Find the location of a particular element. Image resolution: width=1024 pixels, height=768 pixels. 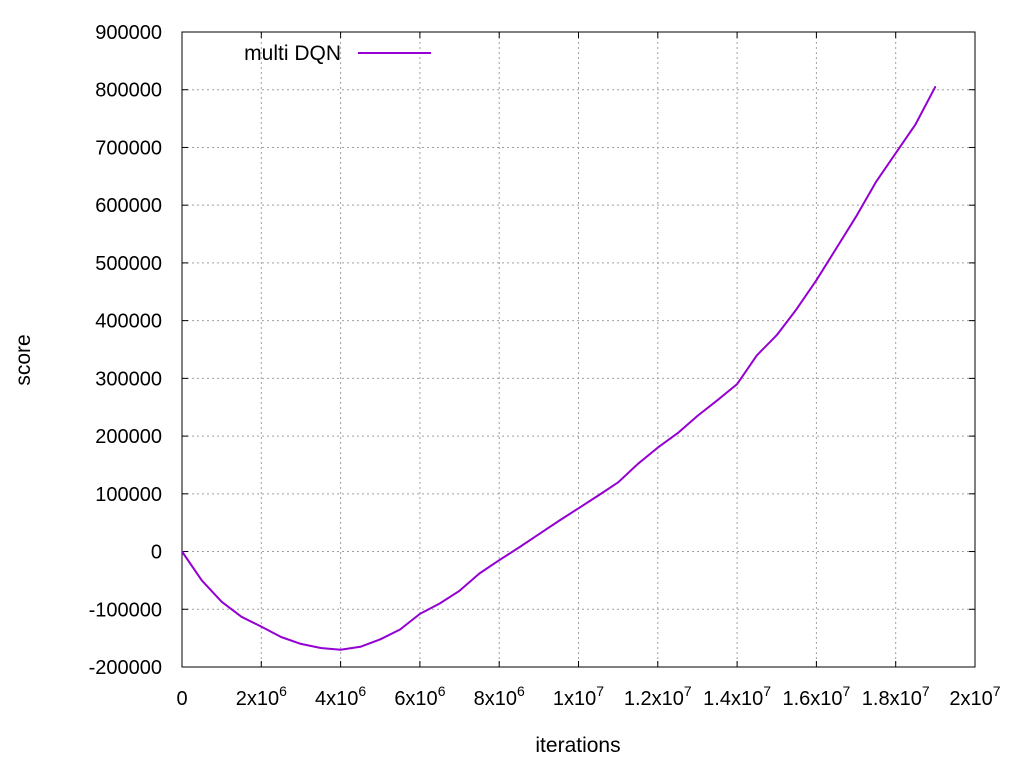

y-tick-label: 0 is located at coordinates (156, 553).